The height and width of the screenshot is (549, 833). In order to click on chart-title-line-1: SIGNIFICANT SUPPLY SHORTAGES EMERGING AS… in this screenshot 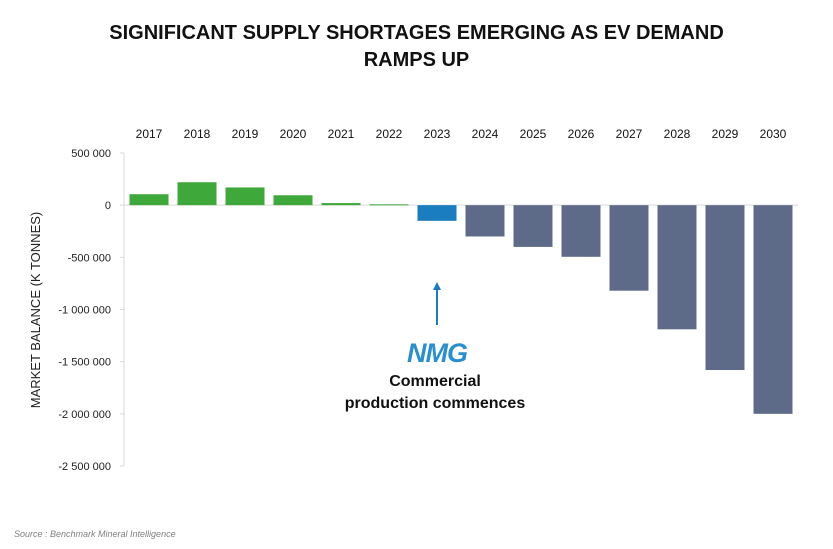, I will do `click(416, 33)`.